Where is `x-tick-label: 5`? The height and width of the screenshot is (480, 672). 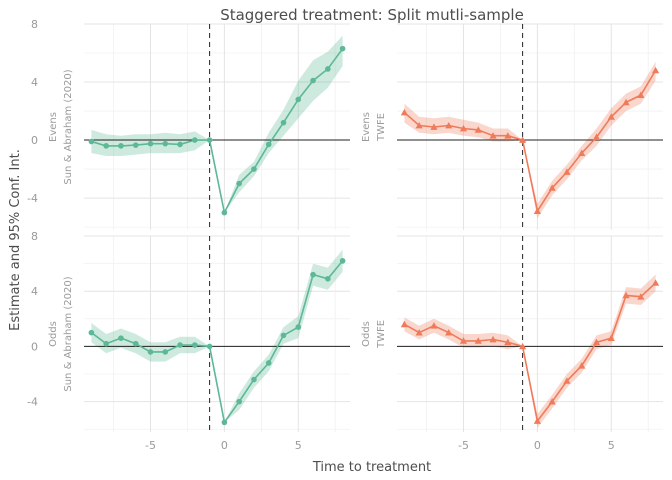 x-tick-label: 5 is located at coordinates (298, 445).